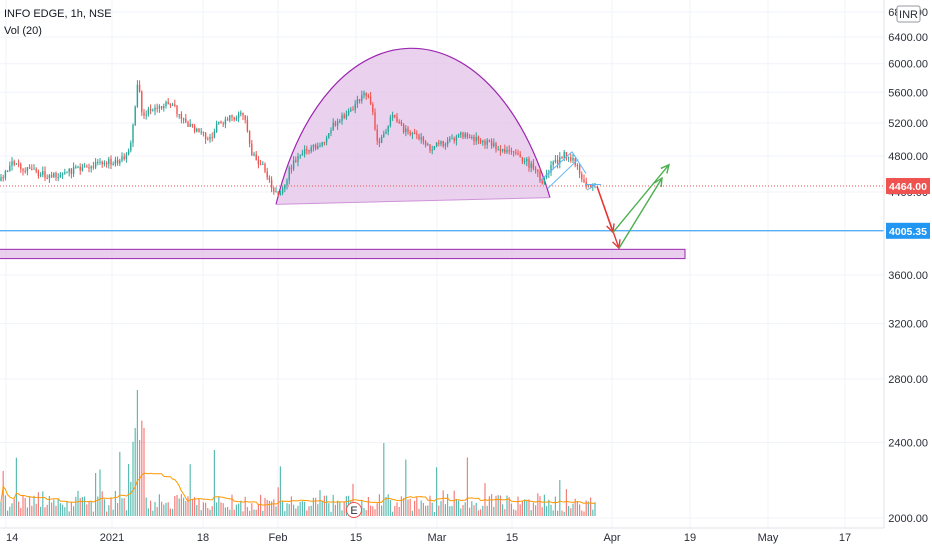 This screenshot has width=932, height=550. I want to click on earnings-event-marker, so click(354, 510).